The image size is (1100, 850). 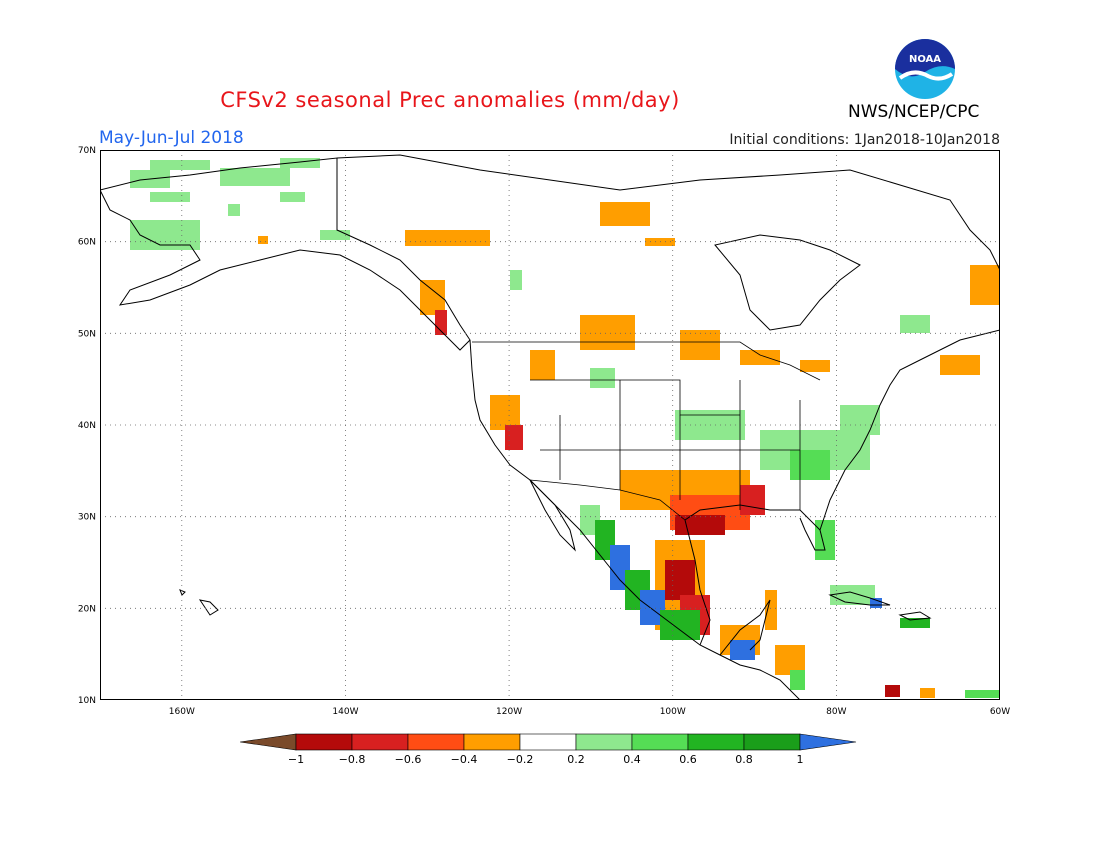 What do you see at coordinates (576, 759) in the screenshot?
I see `legend-label: 0.2` at bounding box center [576, 759].